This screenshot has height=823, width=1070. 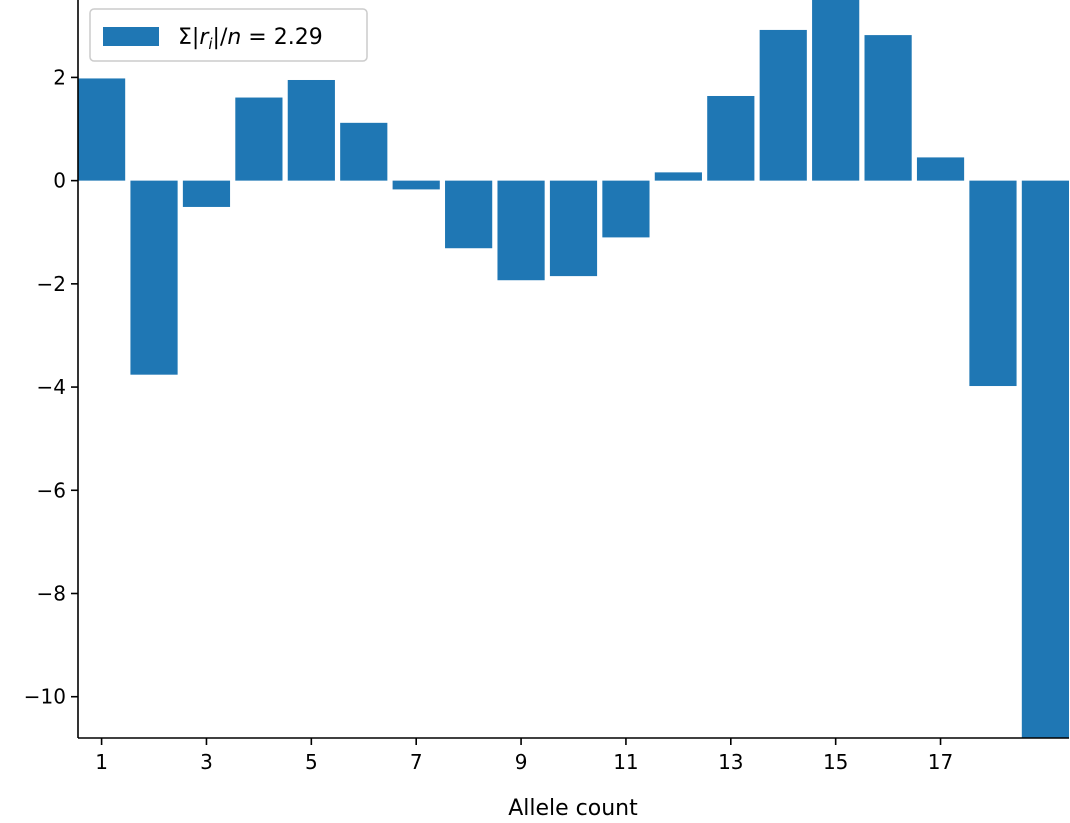 I want to click on y-tick-label-2: 2, so click(x=59, y=77).